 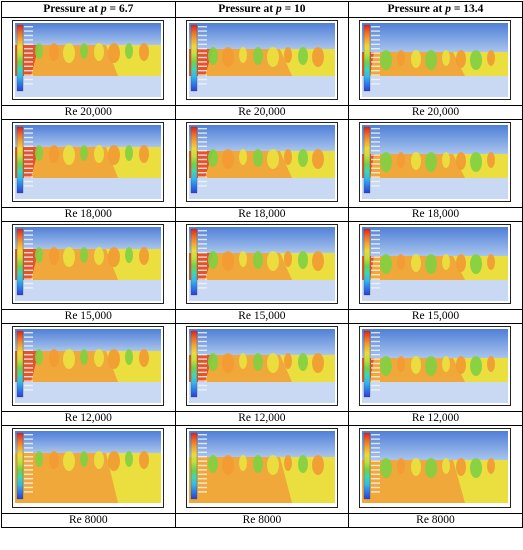 I want to click on label-row: Re 8000 Re 8000 Re 8000, so click(x=262, y=520).